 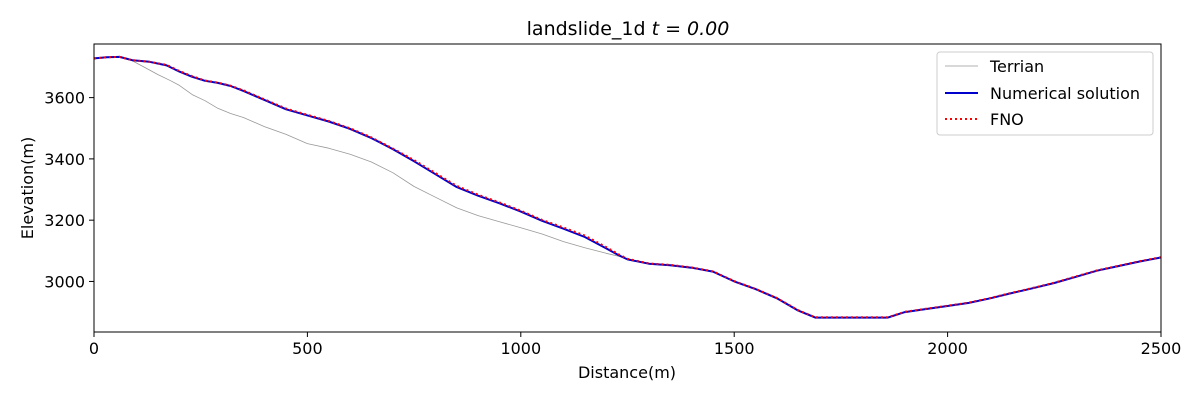 What do you see at coordinates (64, 281) in the screenshot?
I see `y-tick-label: 3000` at bounding box center [64, 281].